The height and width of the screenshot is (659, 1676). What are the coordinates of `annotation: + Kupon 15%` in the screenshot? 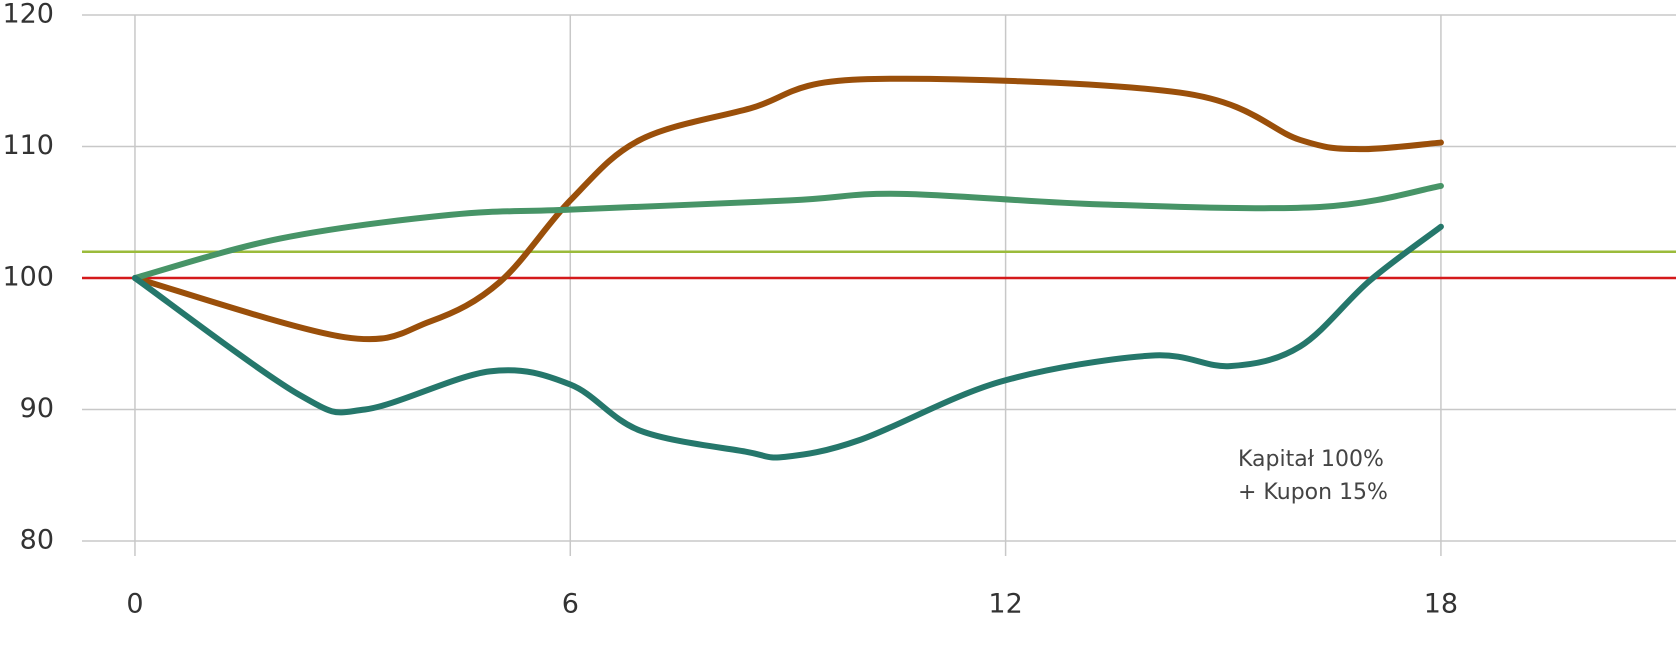 It's located at (1313, 492).